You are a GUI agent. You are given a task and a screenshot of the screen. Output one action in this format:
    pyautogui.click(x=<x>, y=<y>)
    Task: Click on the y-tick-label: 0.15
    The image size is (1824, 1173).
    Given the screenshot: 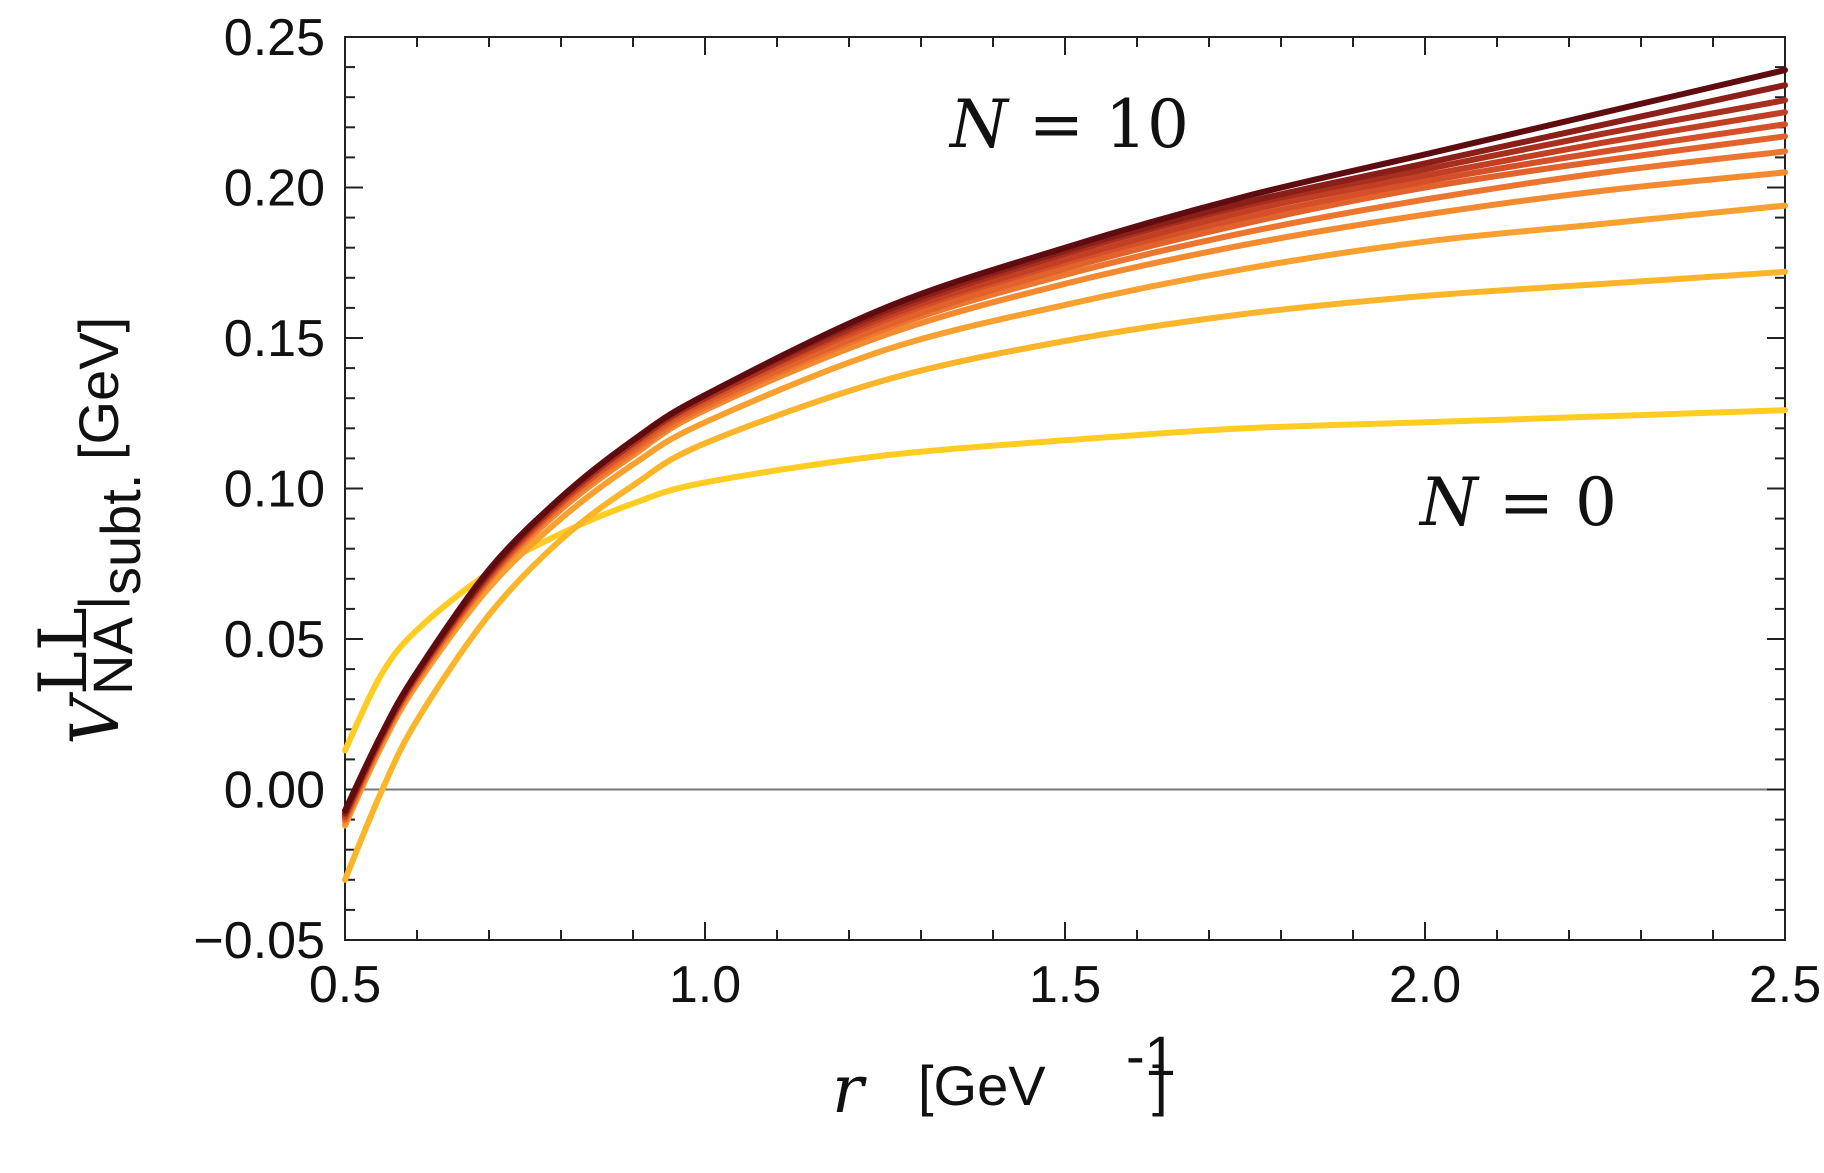 What is the action you would take?
    pyautogui.click(x=274, y=339)
    